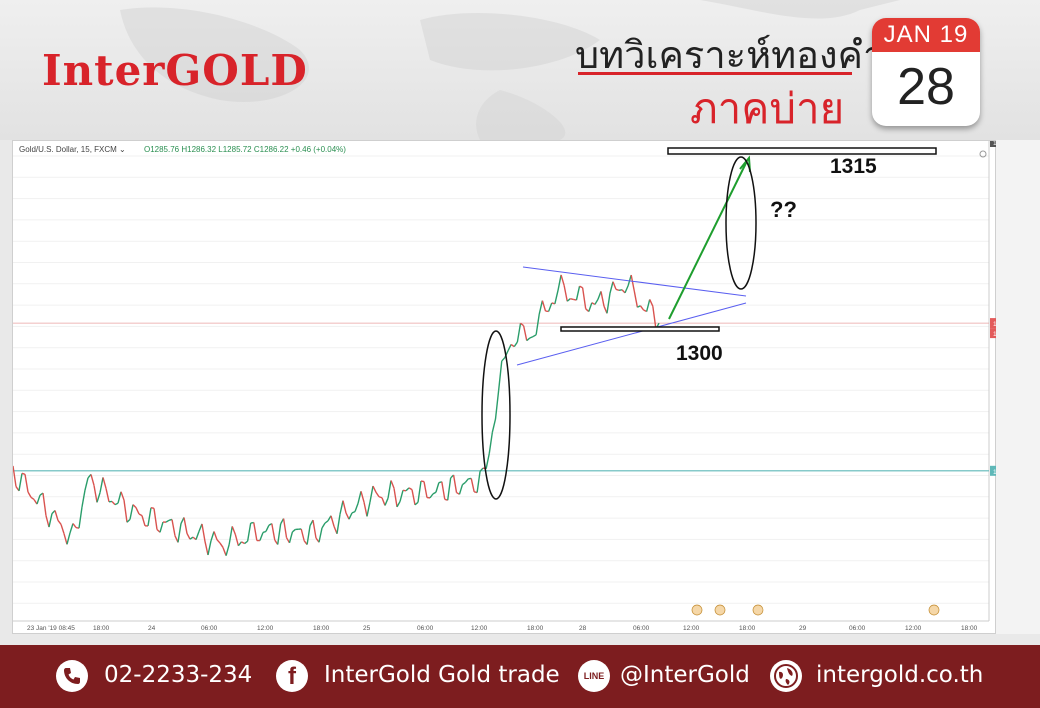 This screenshot has width=1040, height=708. What do you see at coordinates (983, 154) in the screenshot?
I see `settings-gear-icon` at bounding box center [983, 154].